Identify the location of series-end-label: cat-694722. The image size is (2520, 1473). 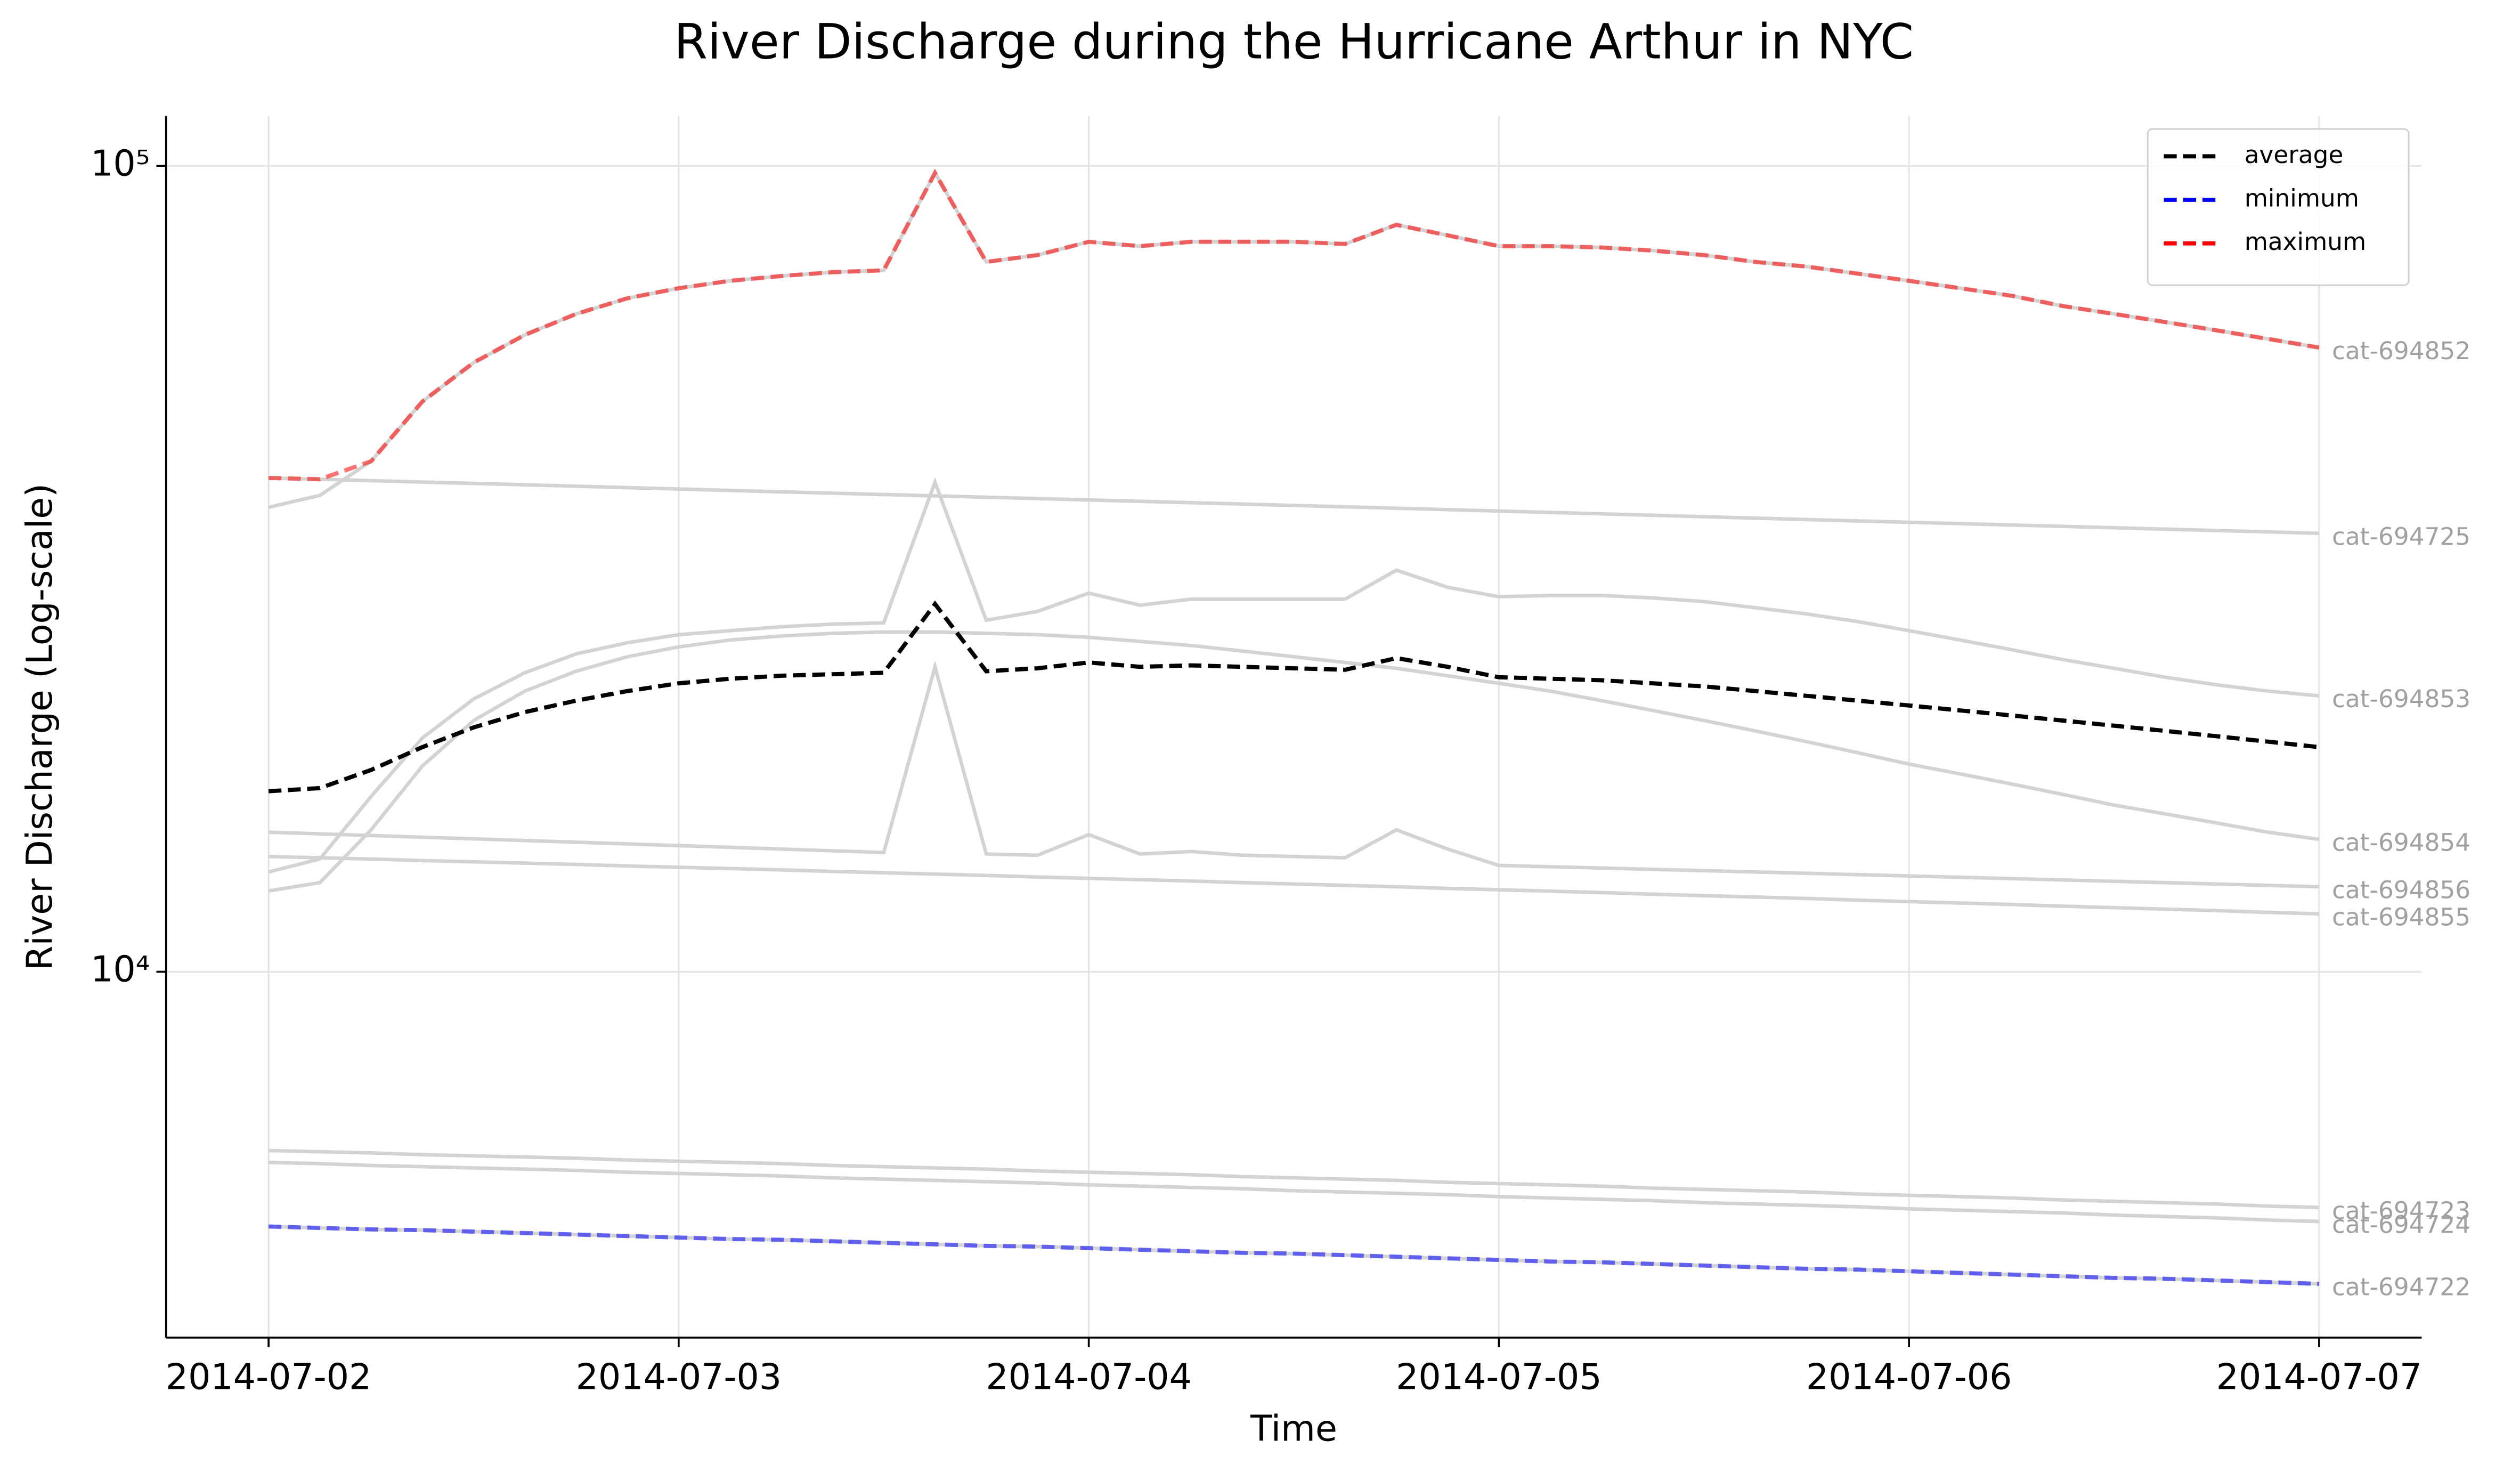
(2401, 1287).